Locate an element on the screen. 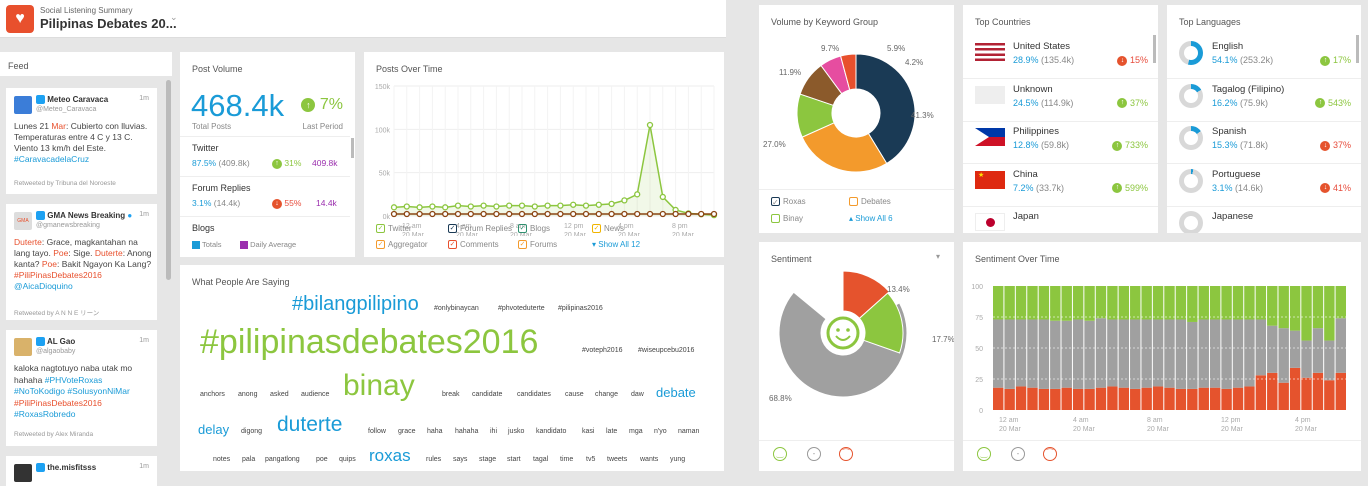  cloud-word: time is located at coordinates (567, 459).